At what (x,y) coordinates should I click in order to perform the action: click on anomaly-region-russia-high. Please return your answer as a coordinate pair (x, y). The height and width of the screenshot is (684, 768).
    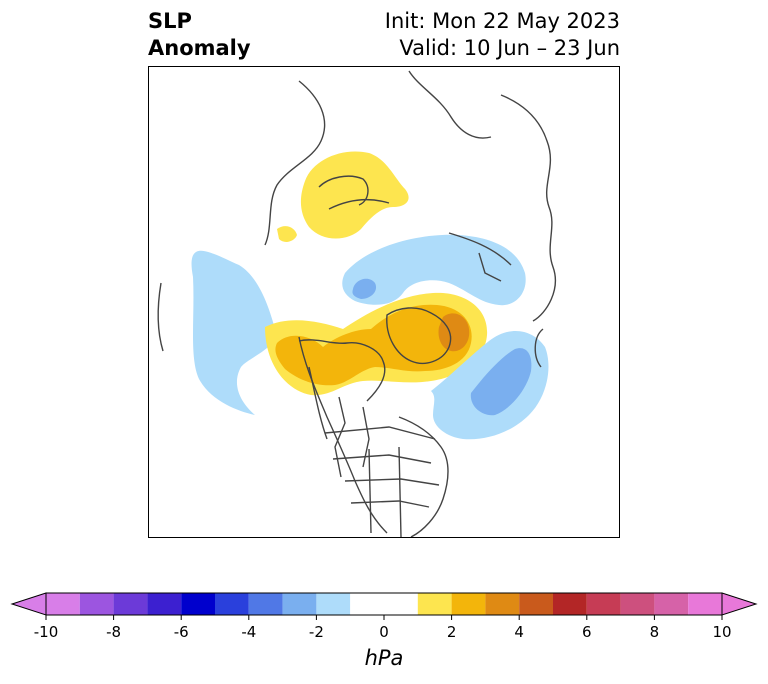
    Looking at the image, I should click on (343, 196).